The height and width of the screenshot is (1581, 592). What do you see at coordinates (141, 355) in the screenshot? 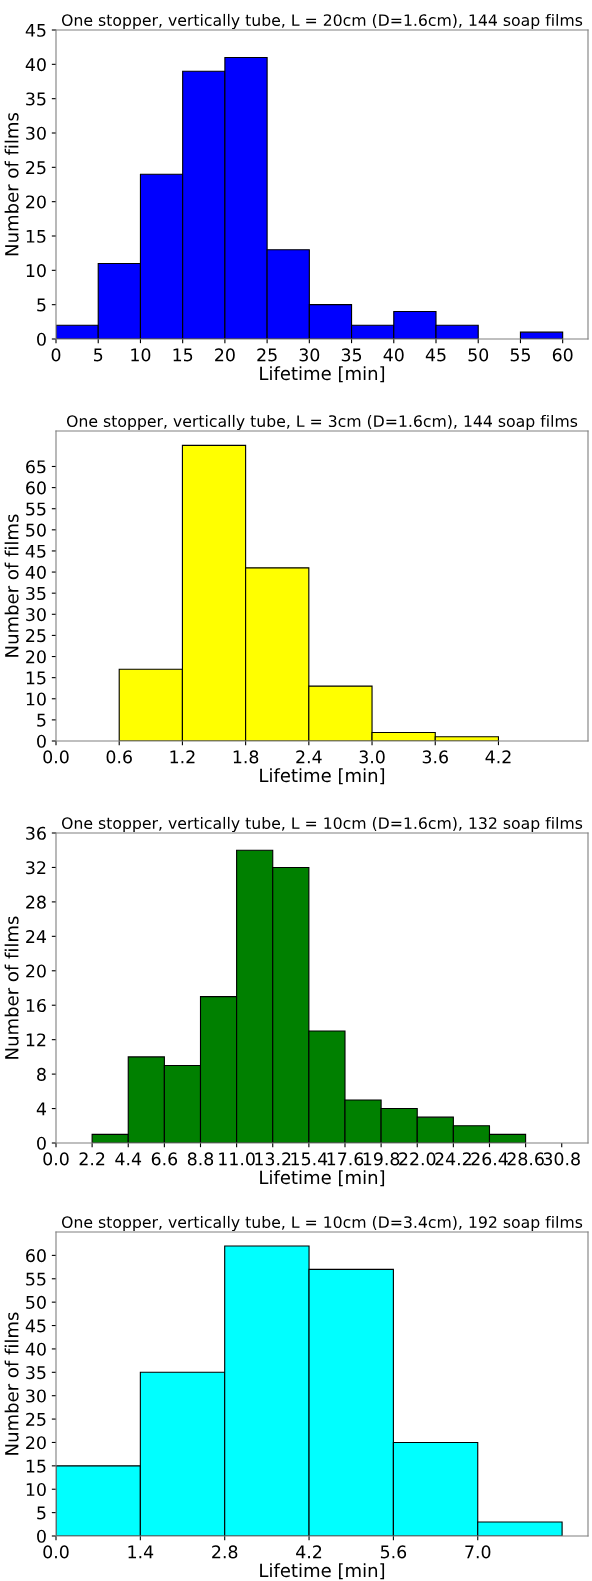
I see `x-tick-label: 10` at bounding box center [141, 355].